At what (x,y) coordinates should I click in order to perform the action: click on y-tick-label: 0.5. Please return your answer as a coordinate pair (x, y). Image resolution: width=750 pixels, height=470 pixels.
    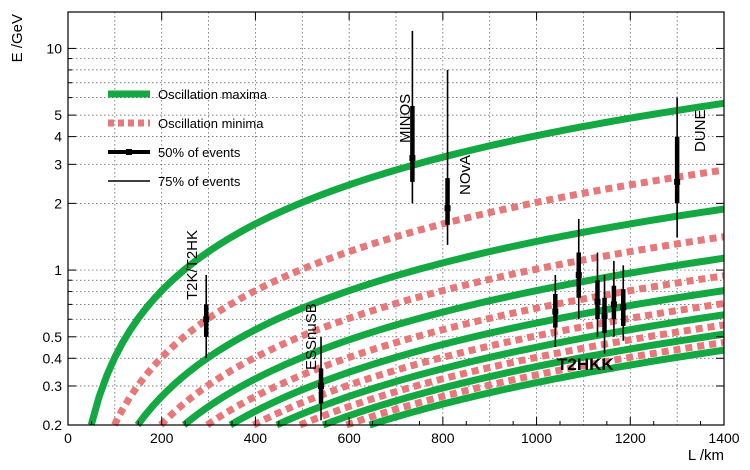
    Looking at the image, I should click on (53, 337).